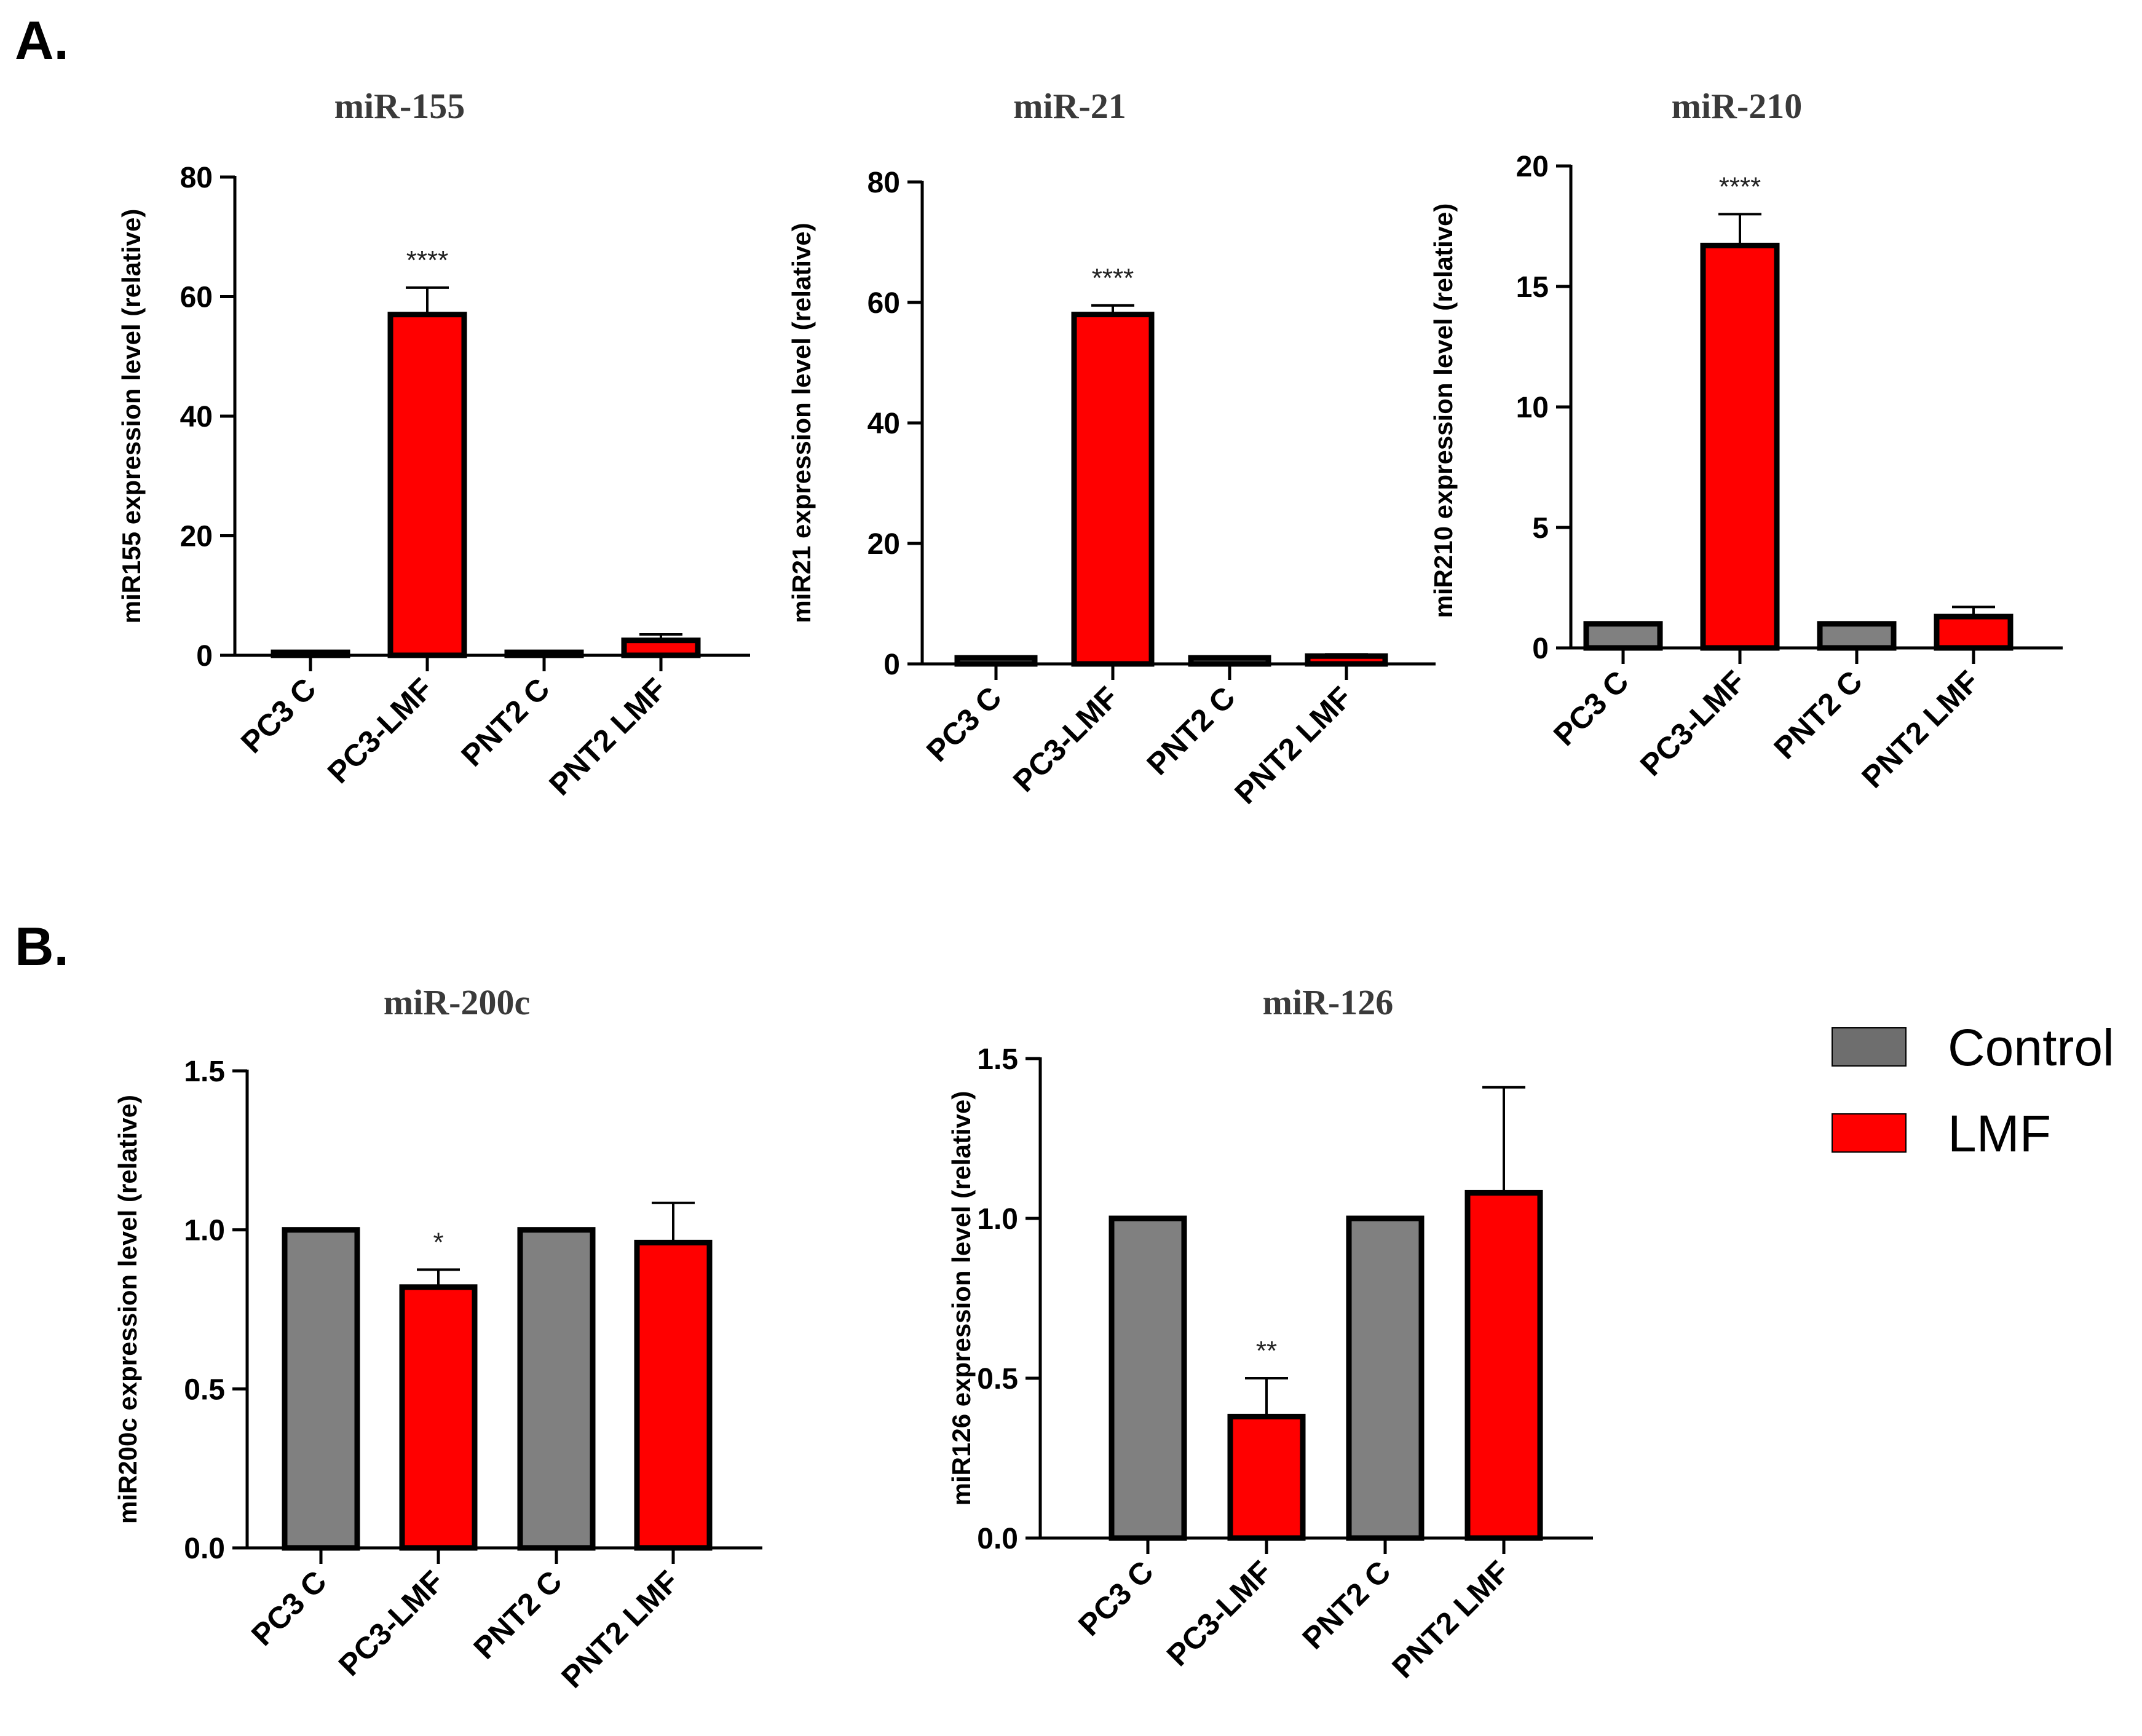 The width and height of the screenshot is (2142, 1736). I want to click on chart-title: miR-21, so click(1069, 106).